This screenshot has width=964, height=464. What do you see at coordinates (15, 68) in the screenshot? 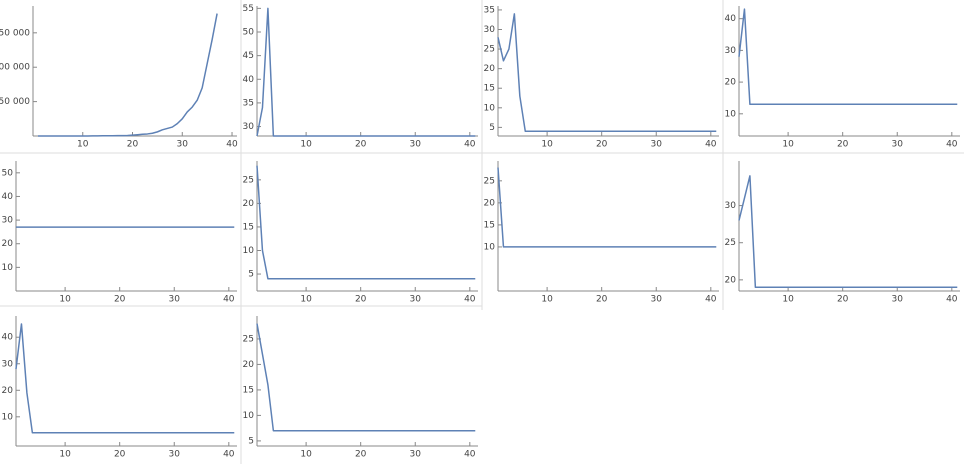
I see `y-tick-label: 100 000` at bounding box center [15, 68].